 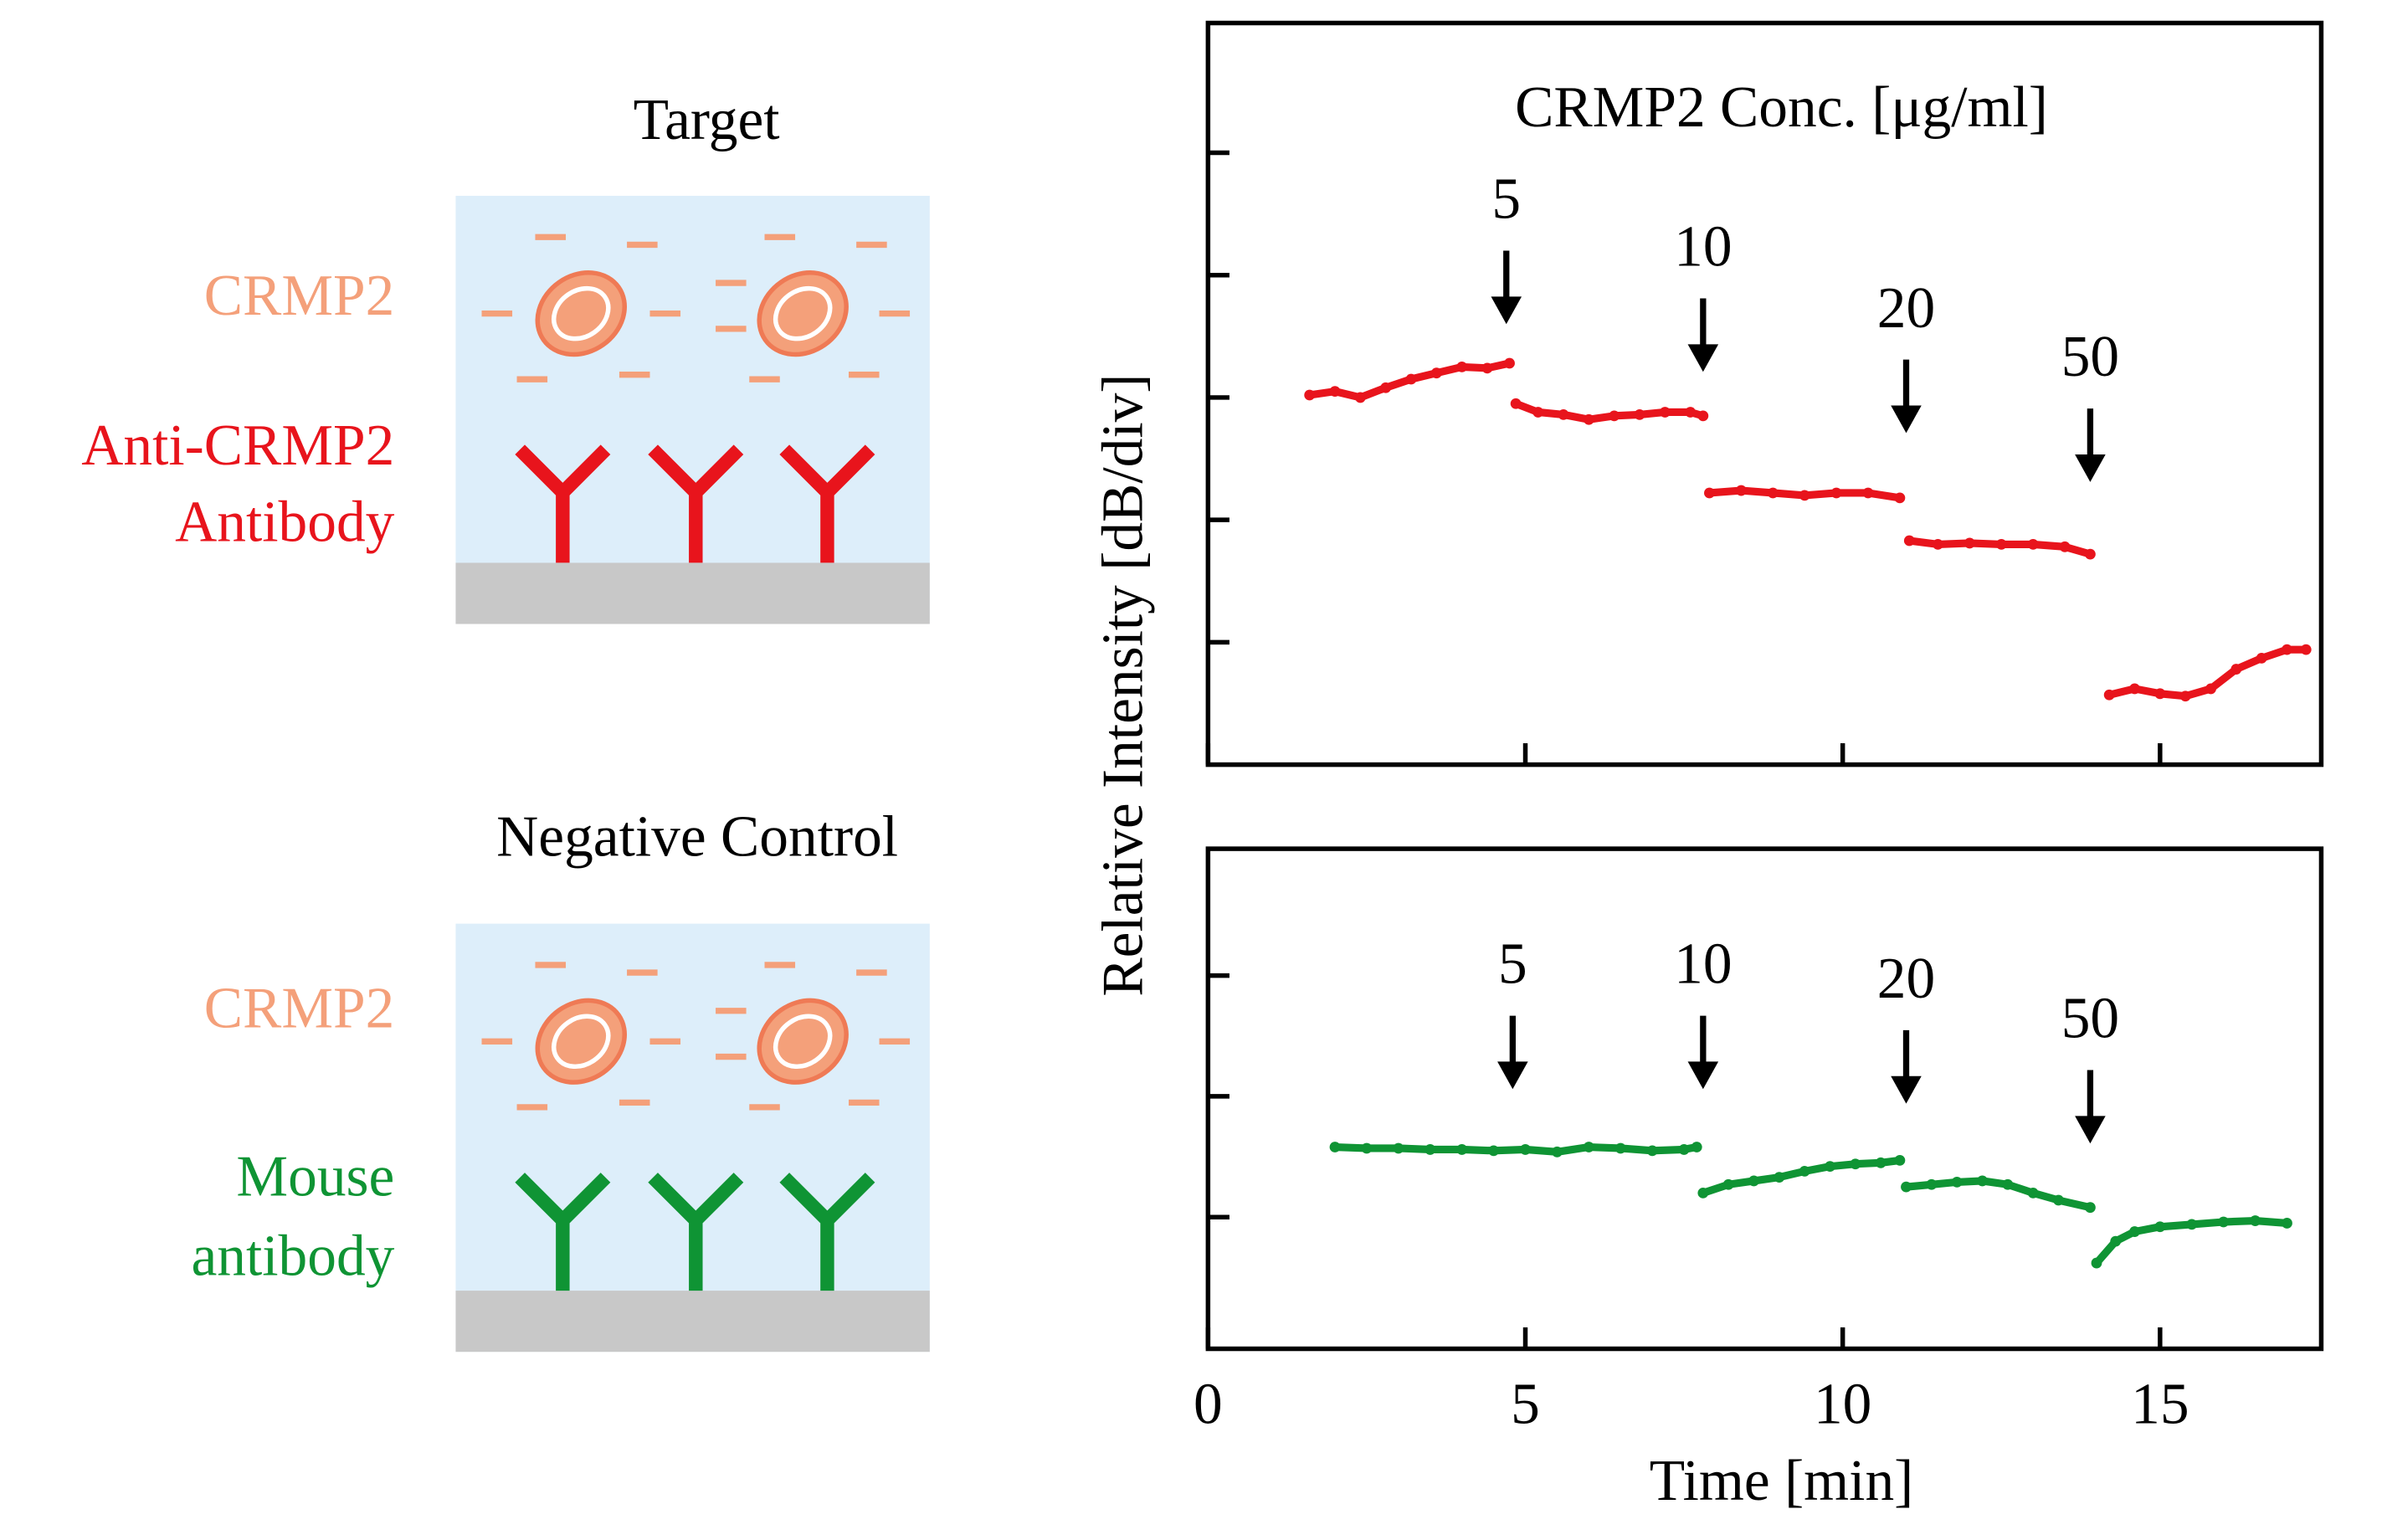 What do you see at coordinates (1781, 108) in the screenshot?
I see `chart-title: CRMP2 Conc. [μg/ml]` at bounding box center [1781, 108].